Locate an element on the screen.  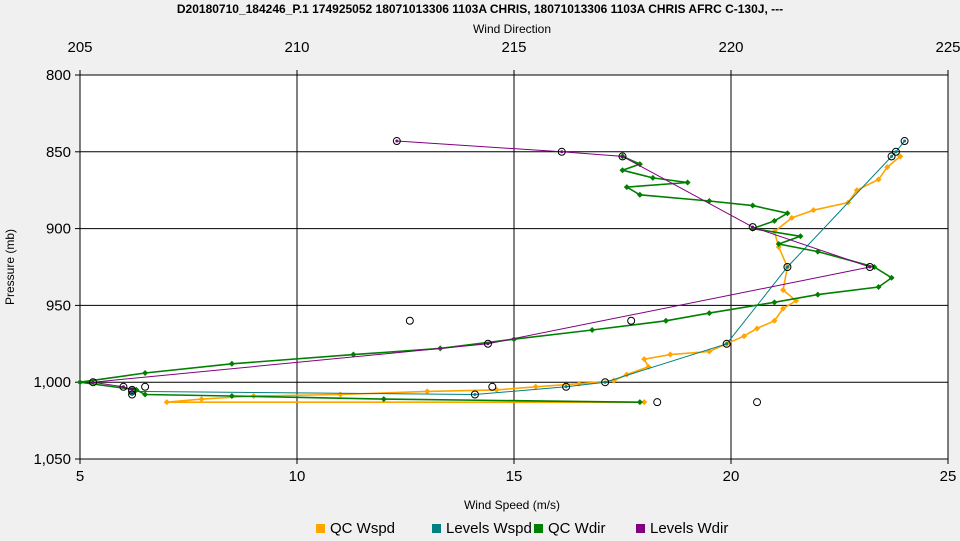
x-top-tick-label: 210 is located at coordinates (296, 47).